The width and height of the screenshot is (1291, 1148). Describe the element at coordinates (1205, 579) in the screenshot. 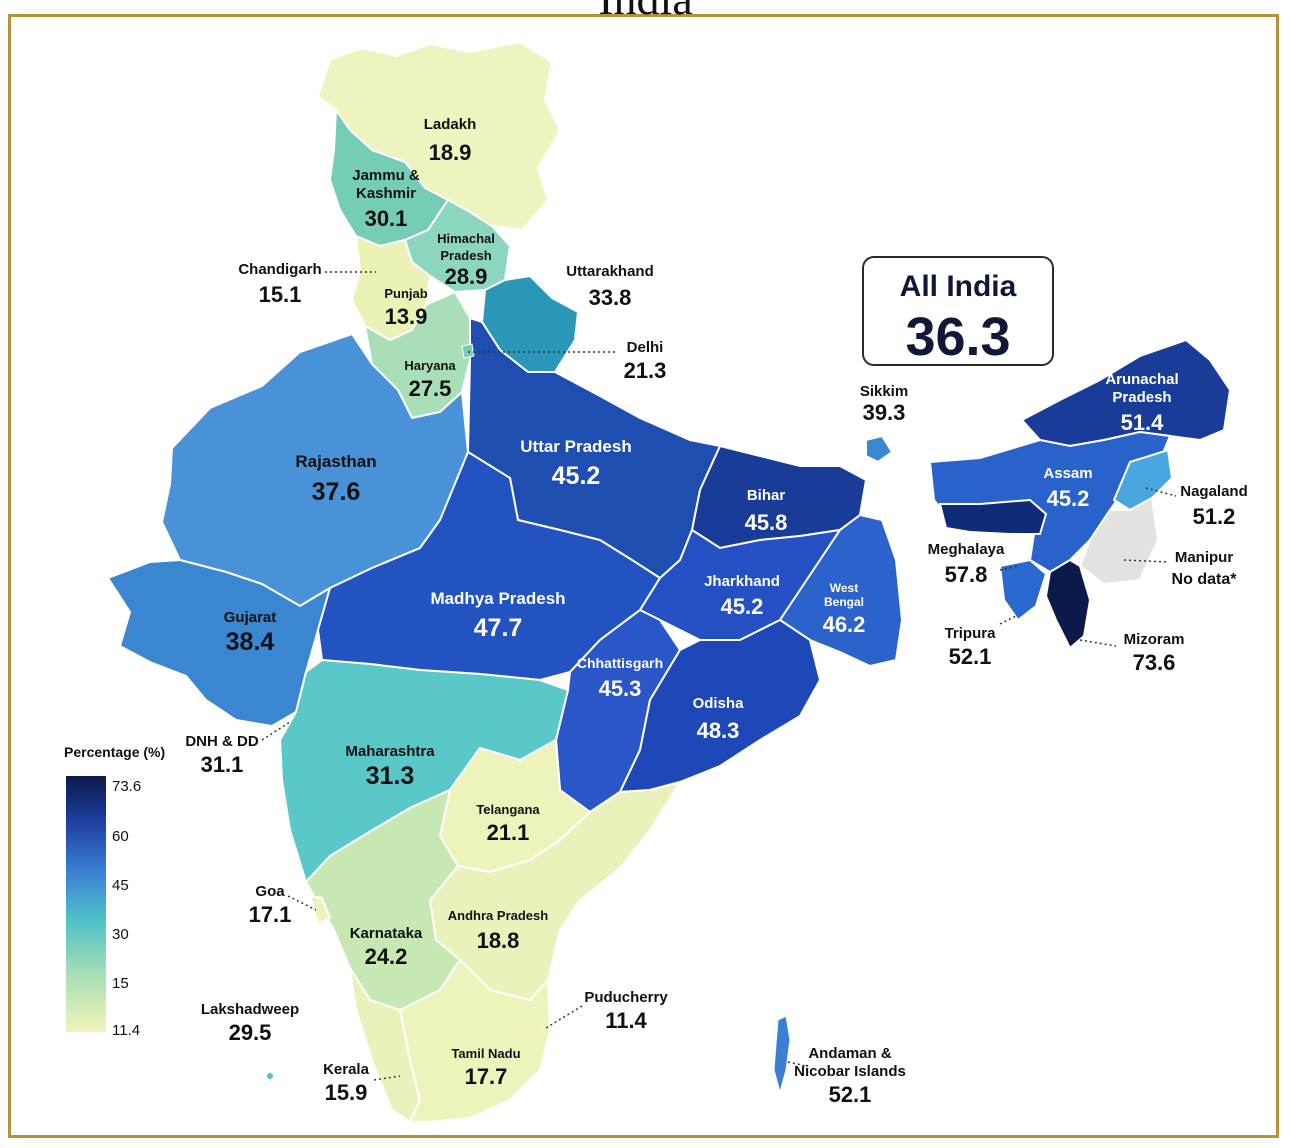

I see `label-manipur-value: No data*` at that location.